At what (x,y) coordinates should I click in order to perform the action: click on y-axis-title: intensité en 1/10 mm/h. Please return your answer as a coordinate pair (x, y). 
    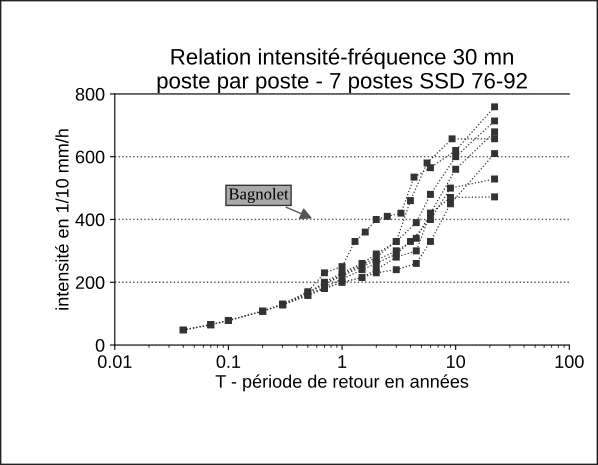
    Looking at the image, I should click on (62, 219).